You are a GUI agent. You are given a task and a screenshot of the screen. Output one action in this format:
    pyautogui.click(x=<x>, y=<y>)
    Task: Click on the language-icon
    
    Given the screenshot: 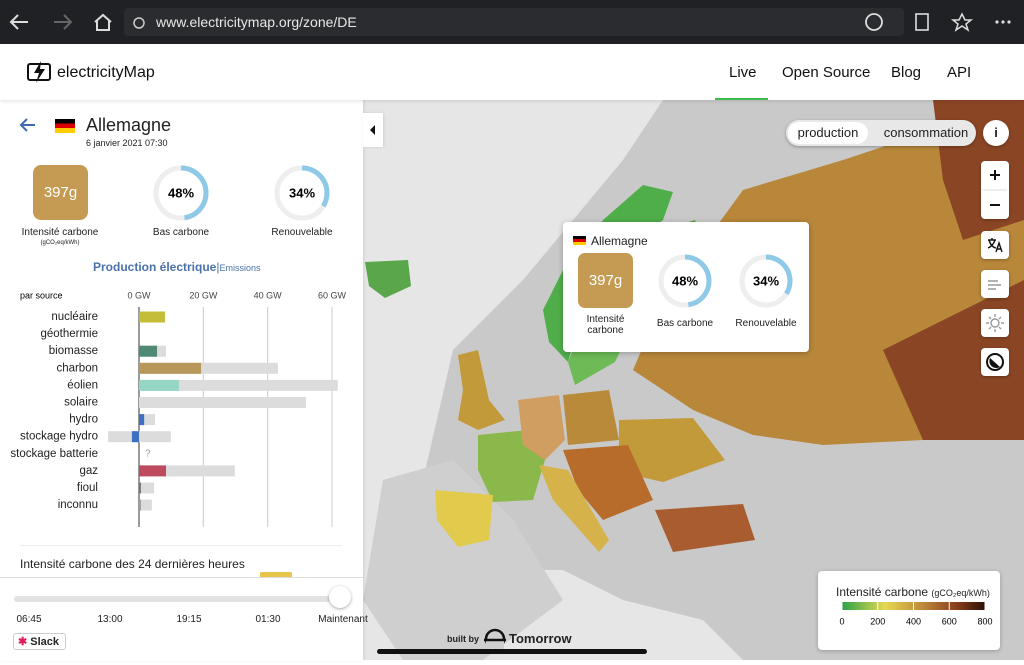 What is the action you would take?
    pyautogui.click(x=995, y=245)
    